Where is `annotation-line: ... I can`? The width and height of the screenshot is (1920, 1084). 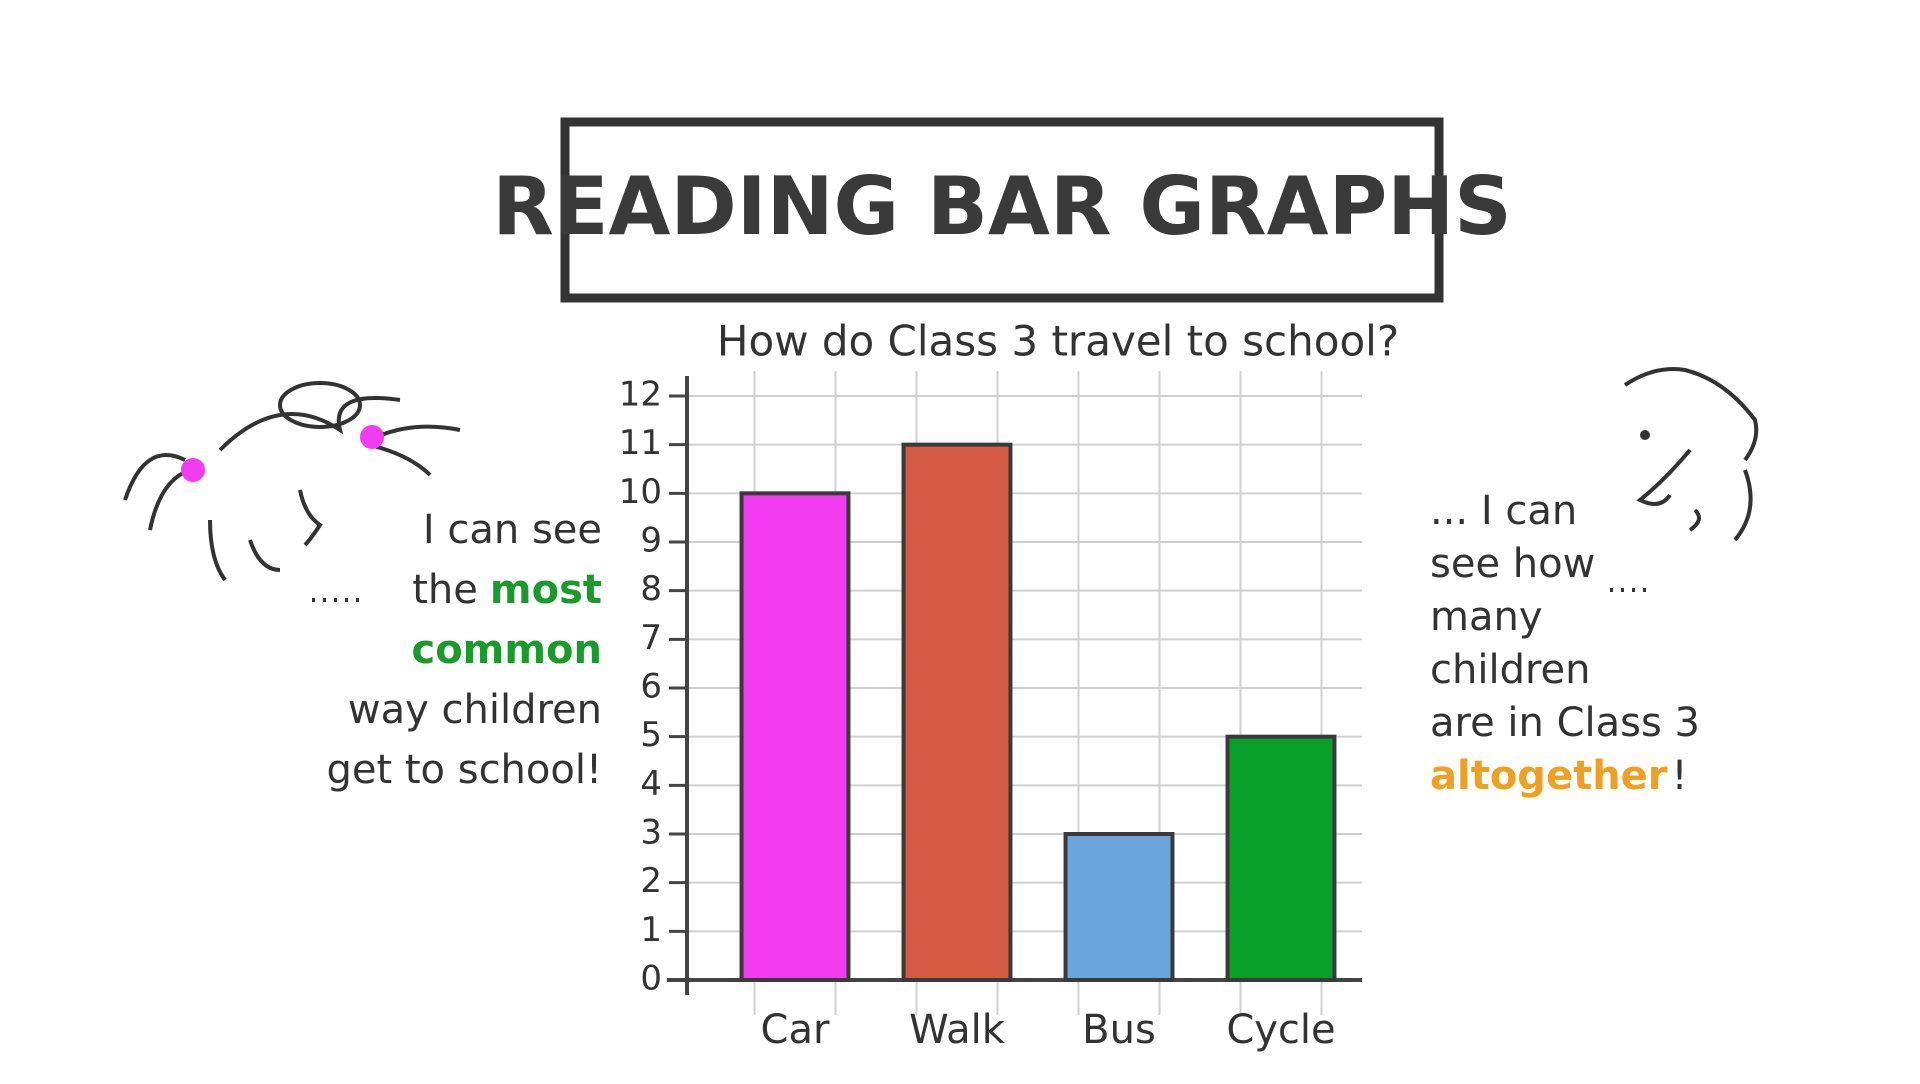 annotation-line: ... I can is located at coordinates (1503, 511).